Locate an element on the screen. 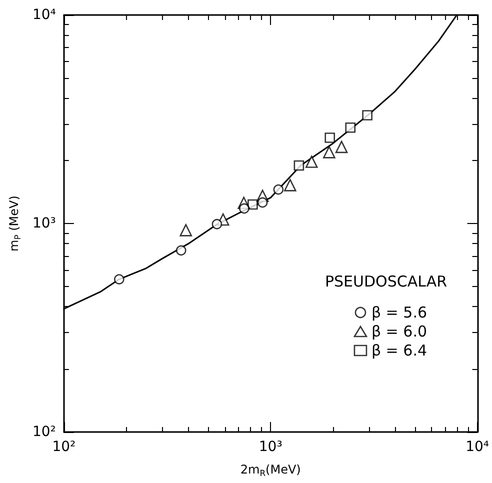 This screenshot has height=483, width=492. legend-label: β = 6.0 is located at coordinates (399, 331).